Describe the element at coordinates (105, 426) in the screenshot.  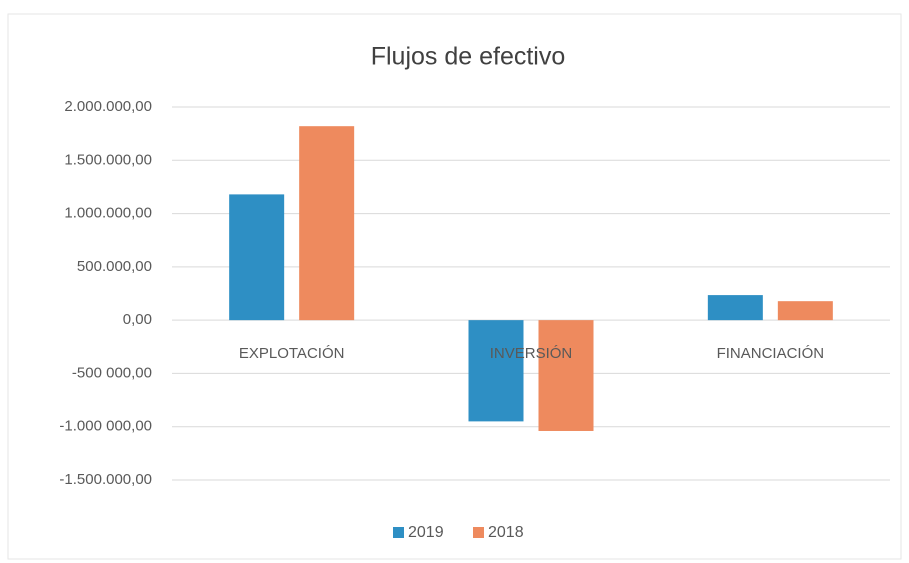
I see `y-tick-label: -1.000 000,00` at that location.